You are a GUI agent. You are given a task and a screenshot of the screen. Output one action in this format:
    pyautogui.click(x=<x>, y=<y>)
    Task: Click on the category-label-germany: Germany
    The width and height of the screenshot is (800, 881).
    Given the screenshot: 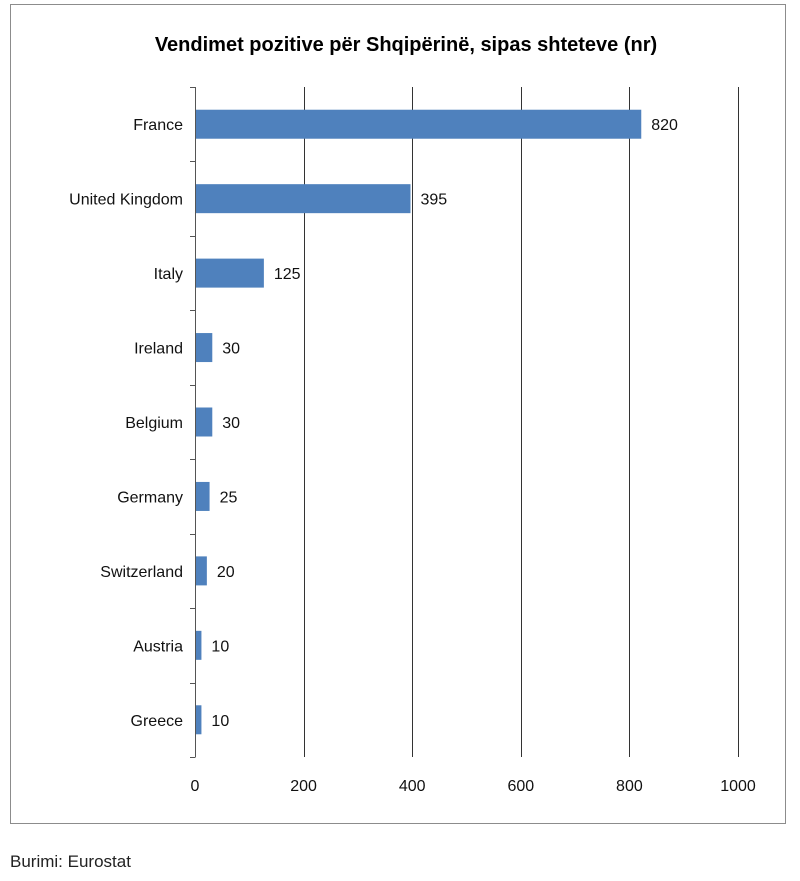 What is the action you would take?
    pyautogui.click(x=150, y=497)
    